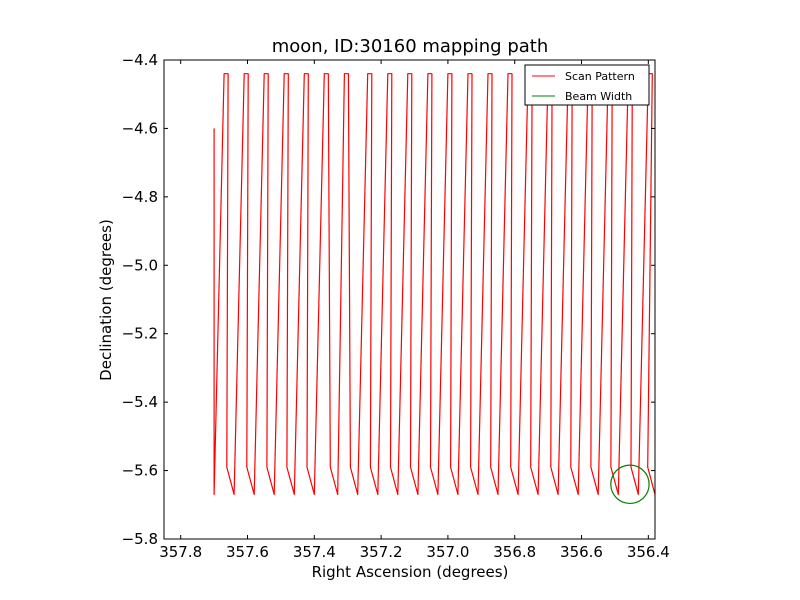 This screenshot has width=800, height=600. What do you see at coordinates (598, 96) in the screenshot?
I see `legend-label-beam-width: Beam Width` at bounding box center [598, 96].